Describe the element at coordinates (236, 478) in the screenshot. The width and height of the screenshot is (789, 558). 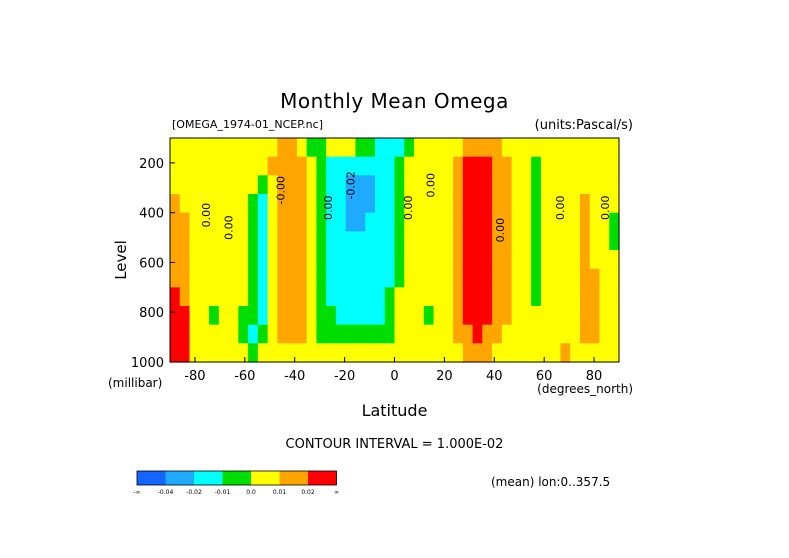
I see `legend-frame` at that location.